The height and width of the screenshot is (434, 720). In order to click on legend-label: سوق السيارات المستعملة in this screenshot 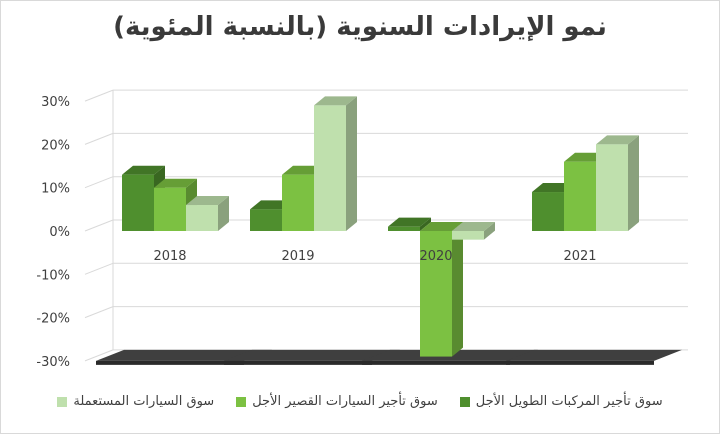, I will do `click(144, 401)`.